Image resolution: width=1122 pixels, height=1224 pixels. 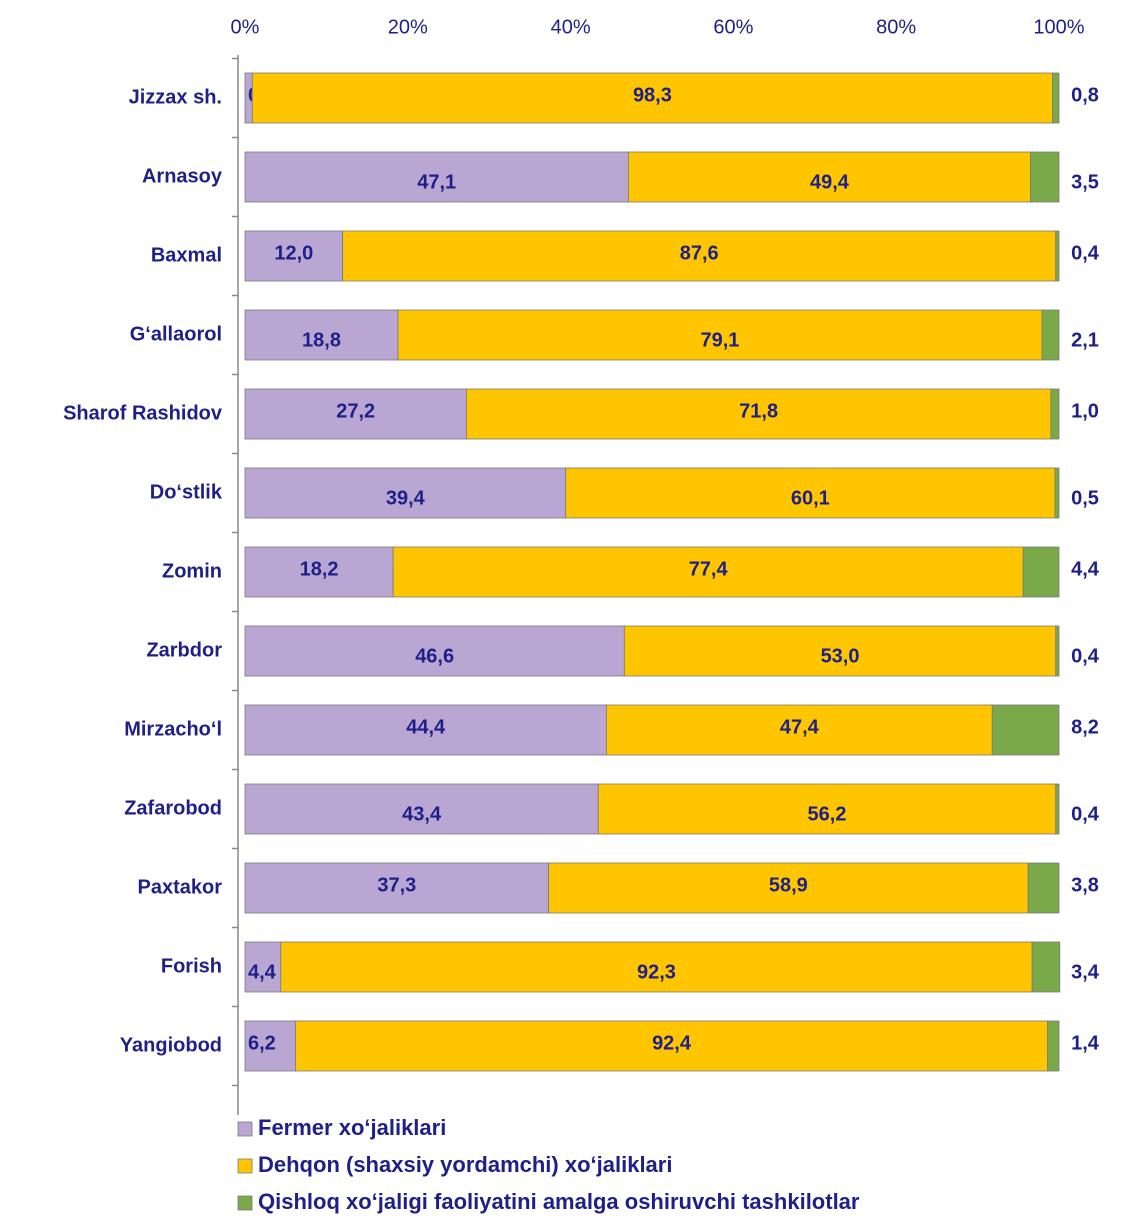 I want to click on category-label: Zomin, so click(x=192, y=571).